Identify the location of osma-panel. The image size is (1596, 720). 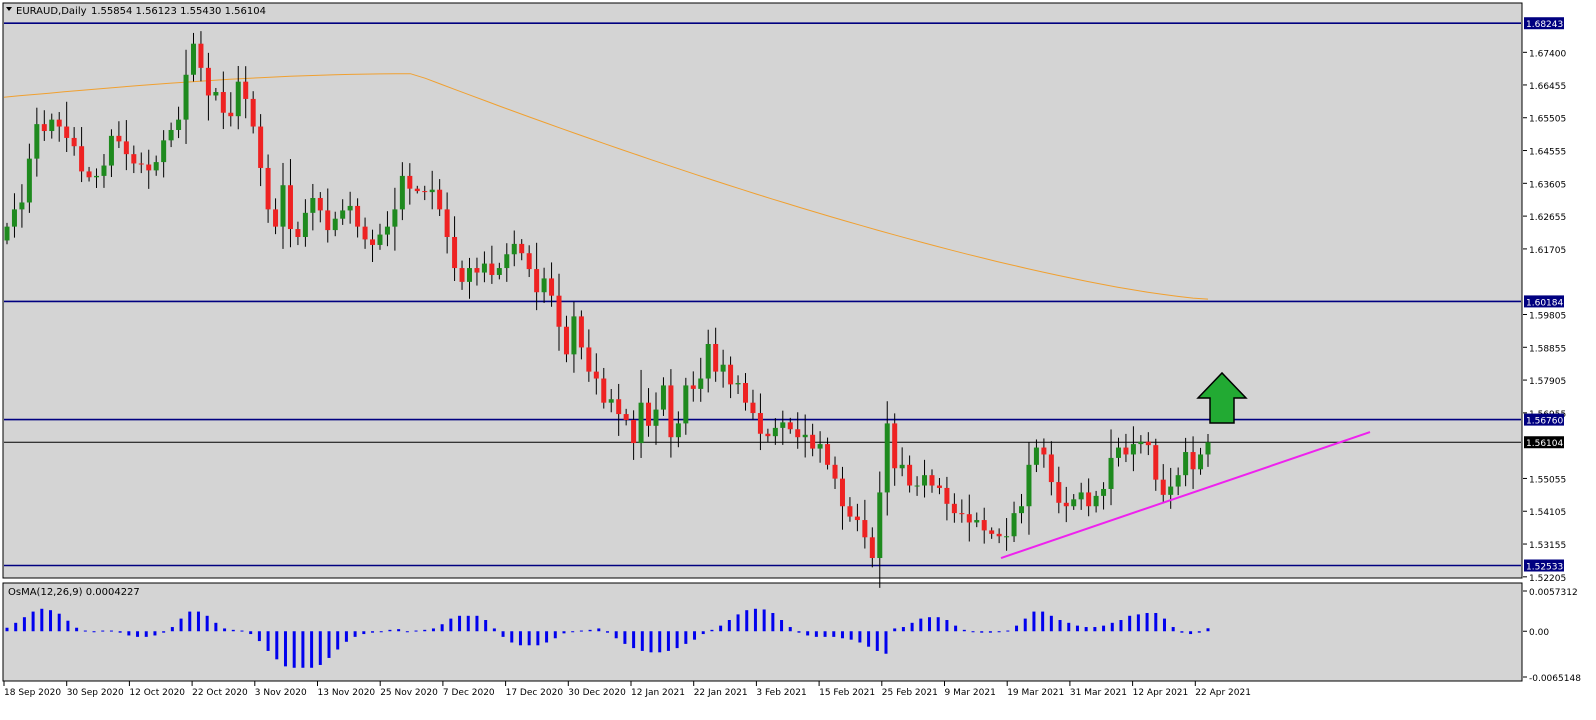
(762, 632).